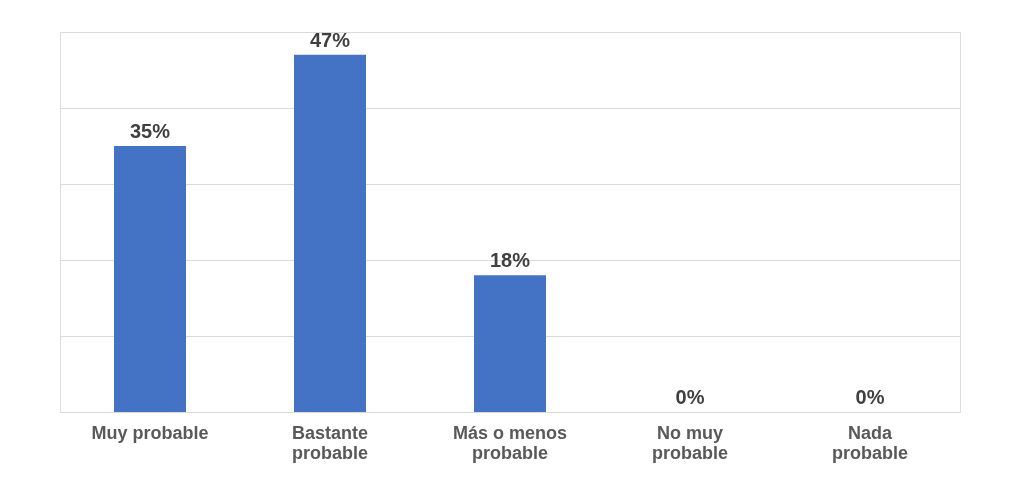  I want to click on data-label: 35%, so click(150, 131).